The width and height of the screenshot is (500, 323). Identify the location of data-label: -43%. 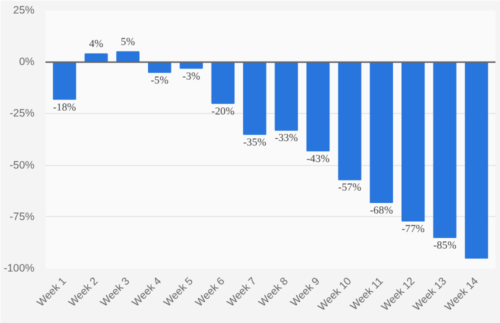
(318, 159).